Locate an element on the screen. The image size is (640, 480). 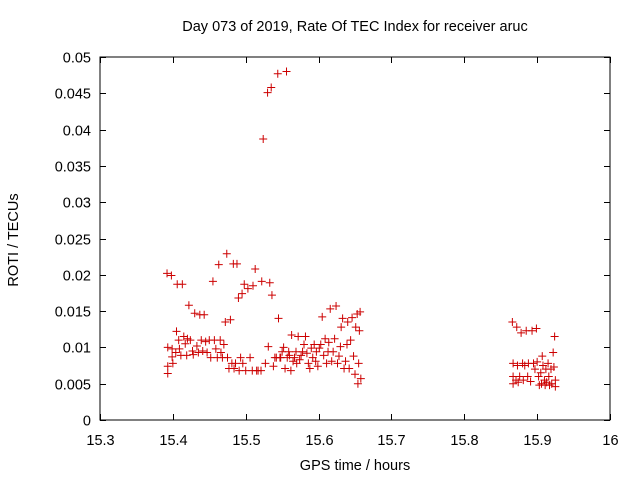
x-tick-label: 15.6 is located at coordinates (319, 441).